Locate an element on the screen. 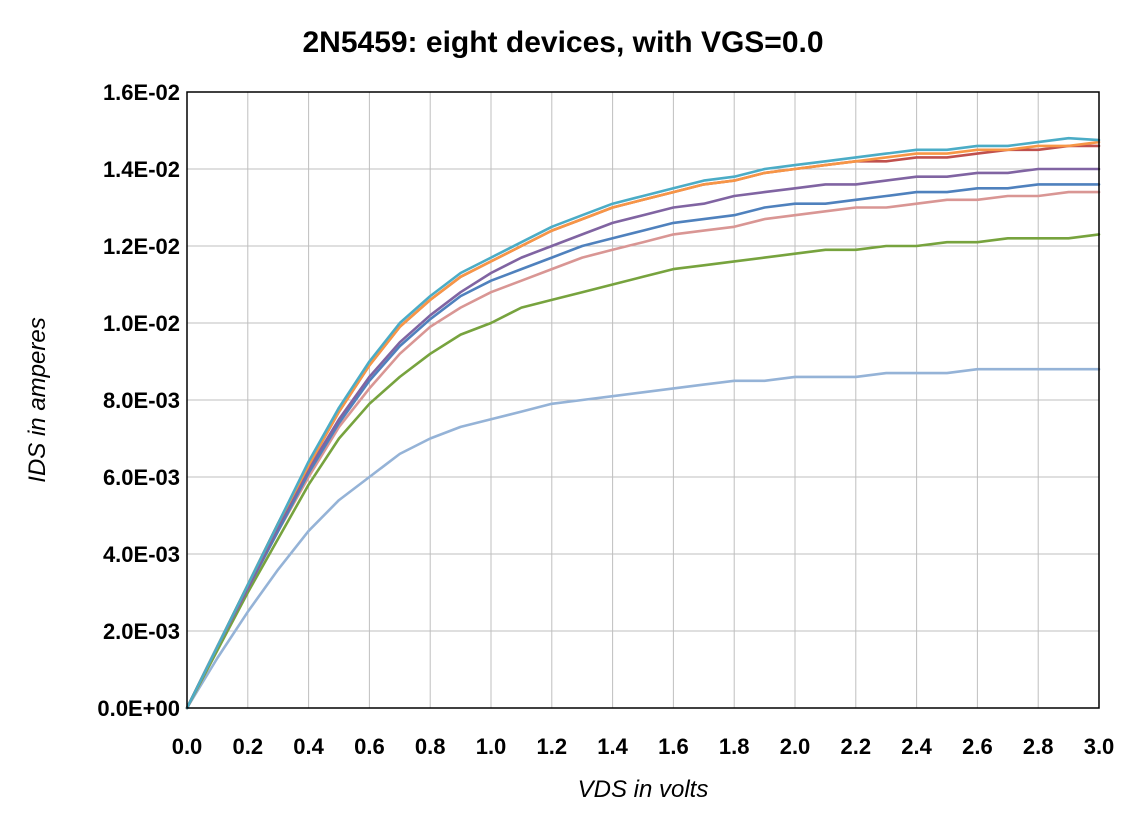 Image resolution: width=1127 pixels, height=827 pixels. y-tick-label: 4.0E-03 is located at coordinates (141, 554).